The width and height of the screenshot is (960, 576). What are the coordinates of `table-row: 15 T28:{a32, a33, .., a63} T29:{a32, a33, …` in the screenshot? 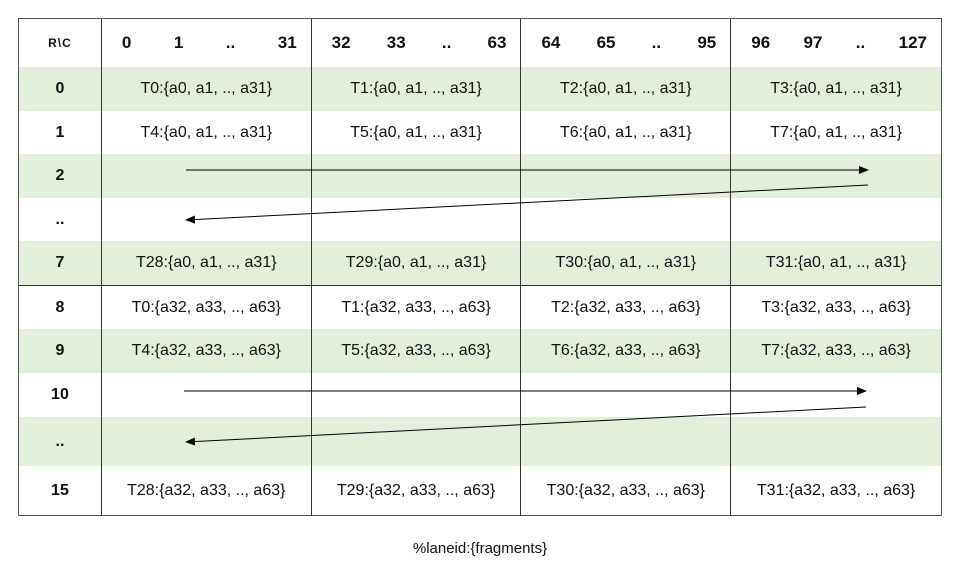 It's located at (480, 491).